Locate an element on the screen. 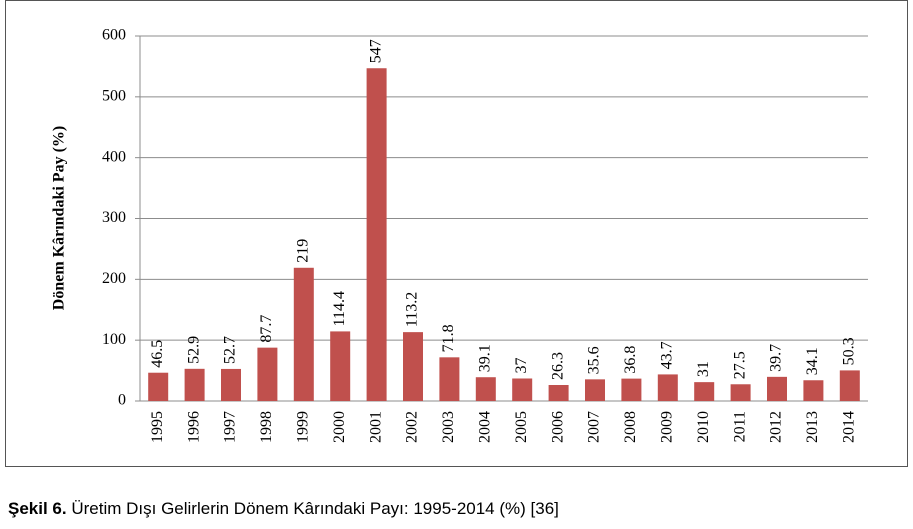  value-label: 34.1 is located at coordinates (812, 361).